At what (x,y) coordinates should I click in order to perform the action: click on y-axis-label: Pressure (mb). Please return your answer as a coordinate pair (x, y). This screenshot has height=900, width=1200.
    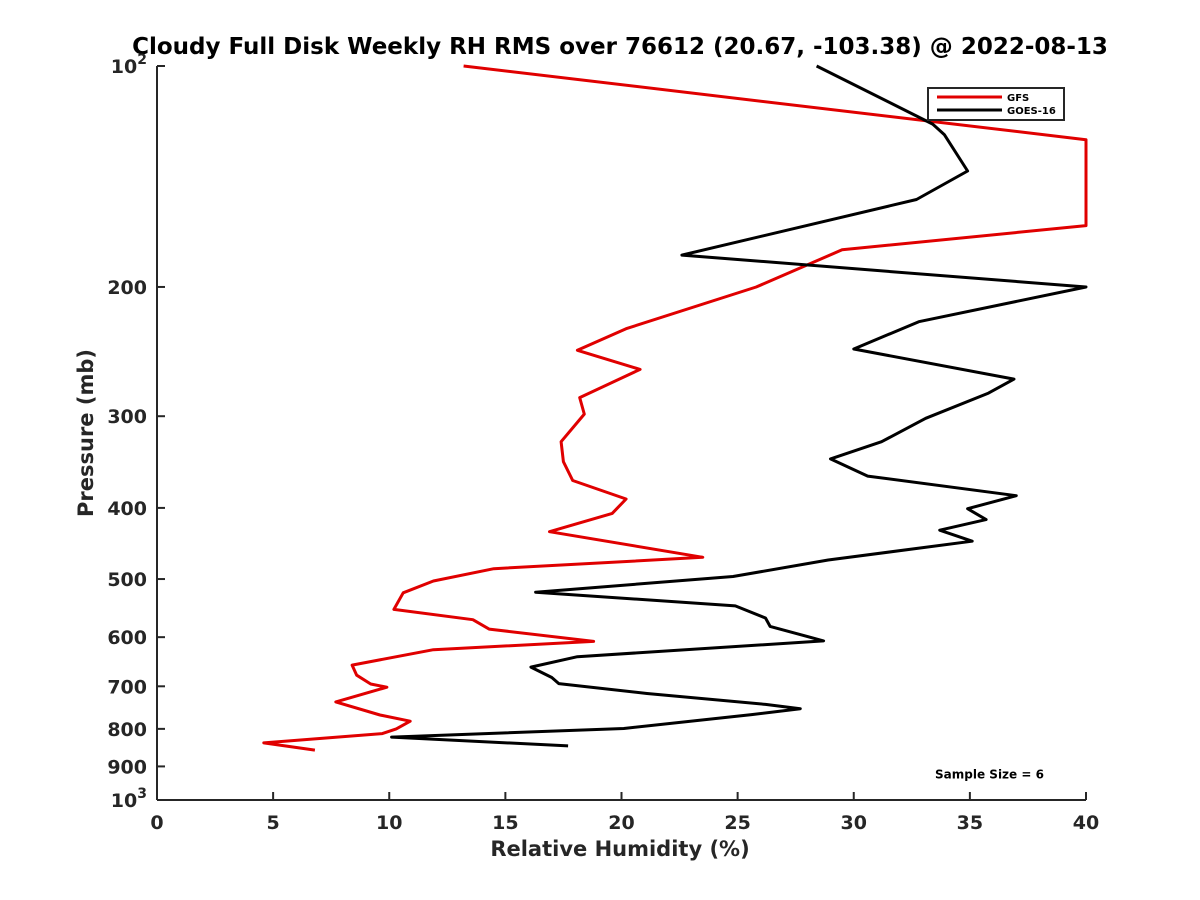
    Looking at the image, I should click on (86, 433).